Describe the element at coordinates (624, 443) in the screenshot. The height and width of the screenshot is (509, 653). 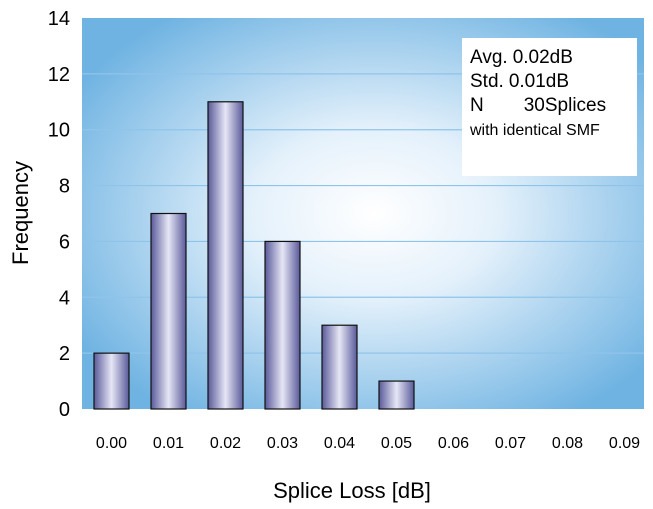
I see `x-tick-label: 0.09` at that location.